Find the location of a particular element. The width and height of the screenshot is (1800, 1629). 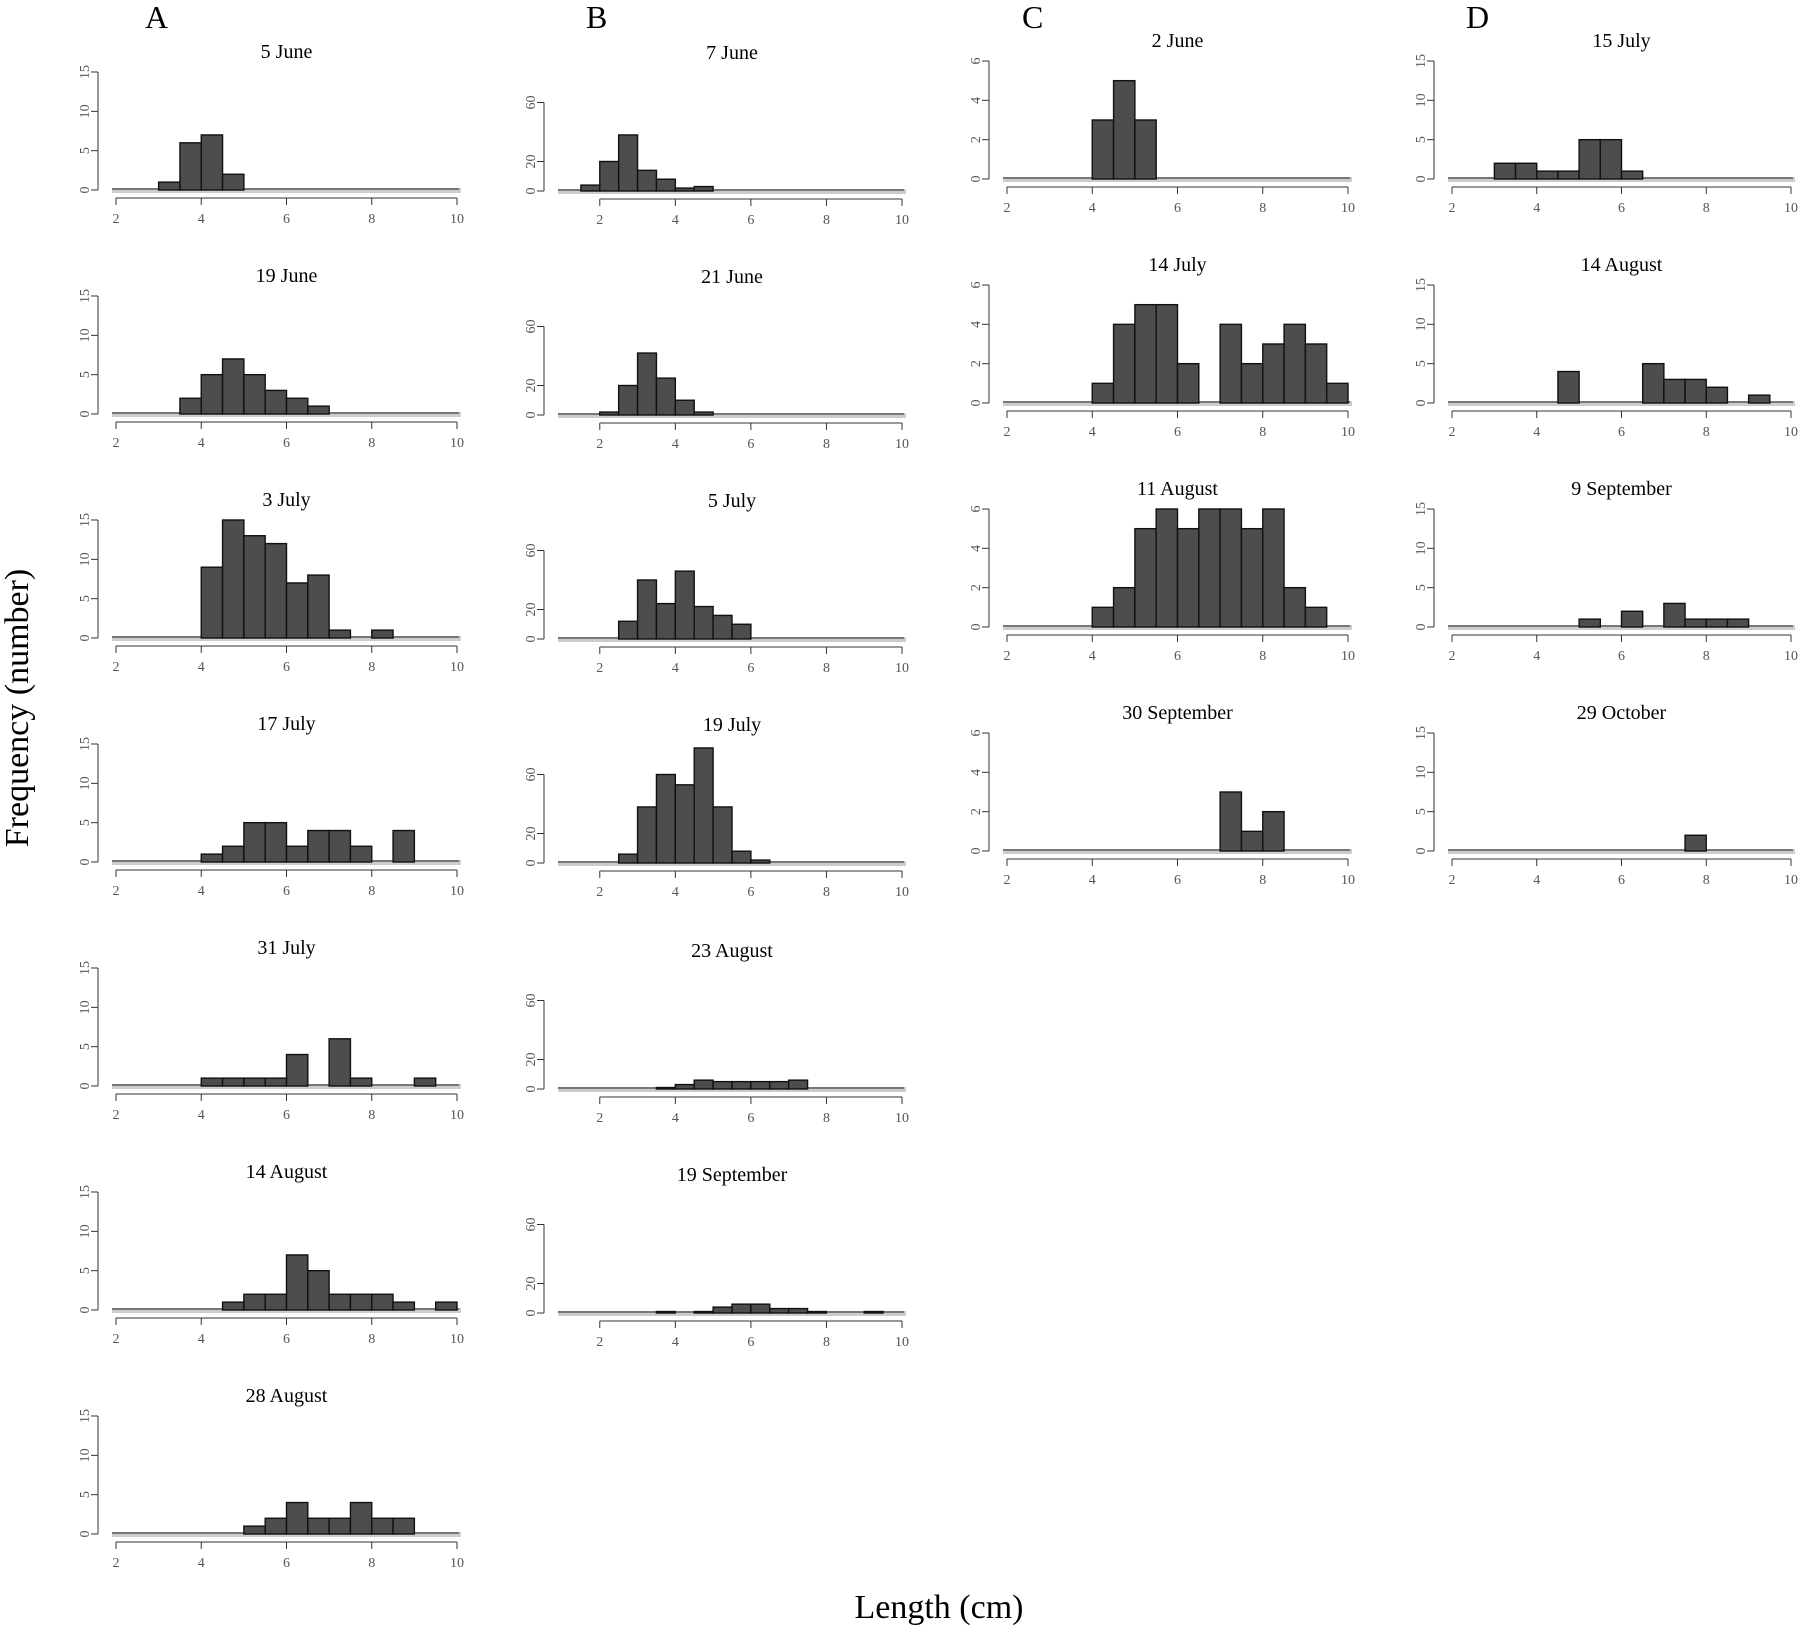

panel-title: 11 August is located at coordinates (1177, 489).